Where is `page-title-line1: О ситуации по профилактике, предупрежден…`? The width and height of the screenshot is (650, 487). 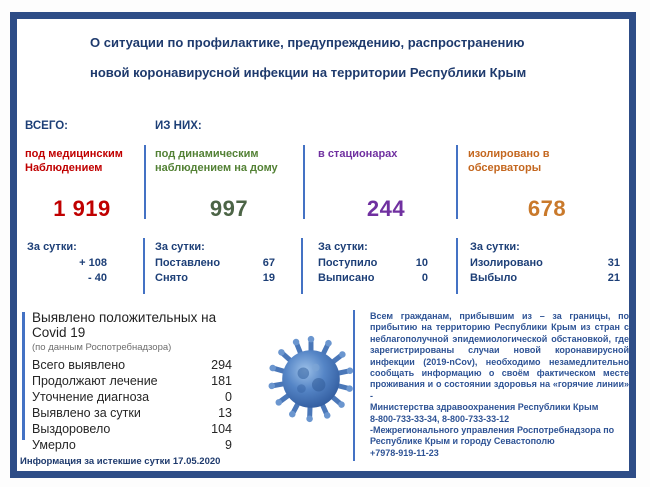 page-title-line1: О ситуации по профилактике, предупрежден… is located at coordinates (307, 42).